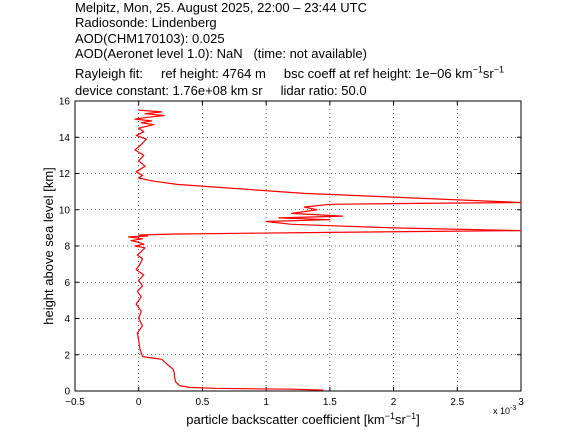  What do you see at coordinates (202, 402) in the screenshot?
I see `x-tick-label: 0.5` at bounding box center [202, 402].